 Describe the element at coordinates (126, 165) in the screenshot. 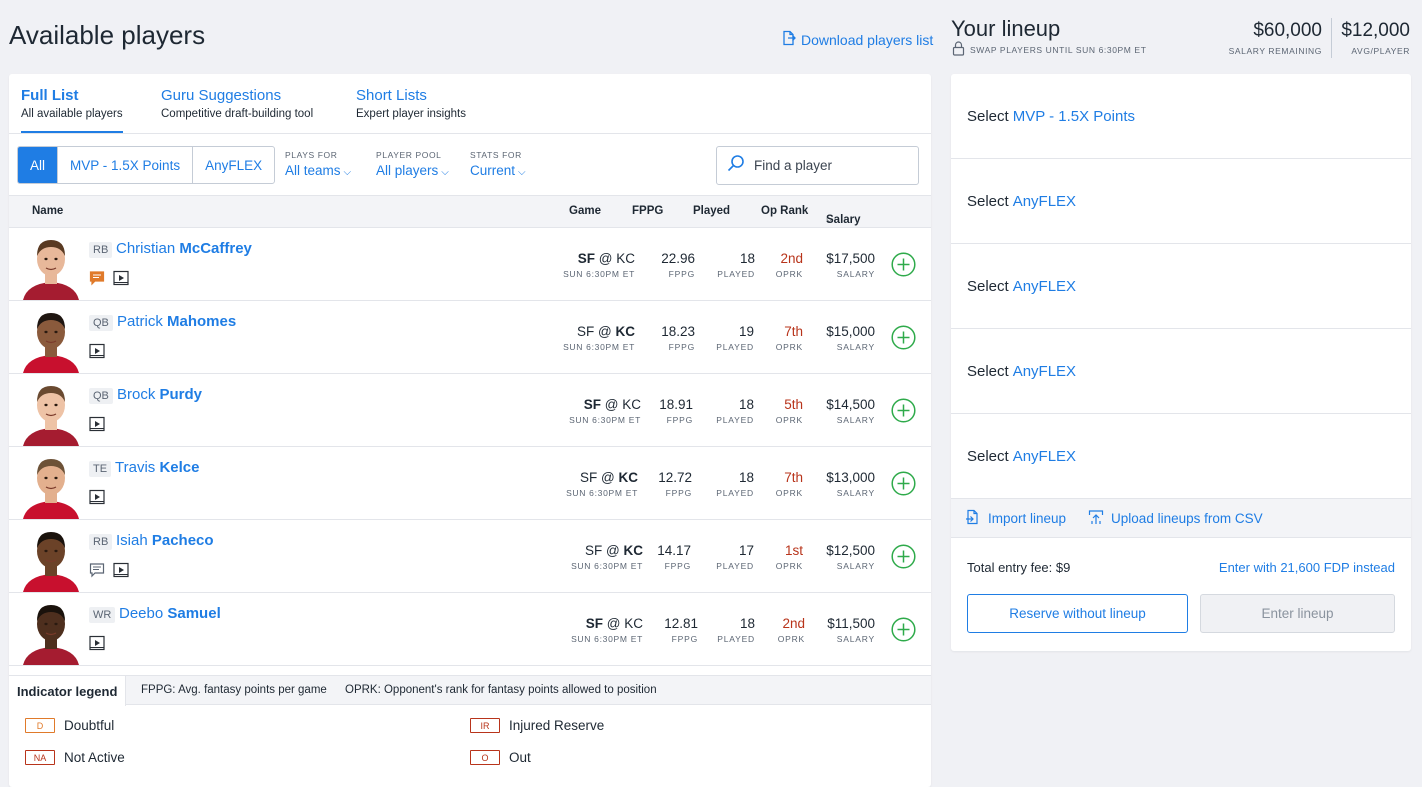

I see `segment-mvp: MVP - 1.5X Points` at that location.